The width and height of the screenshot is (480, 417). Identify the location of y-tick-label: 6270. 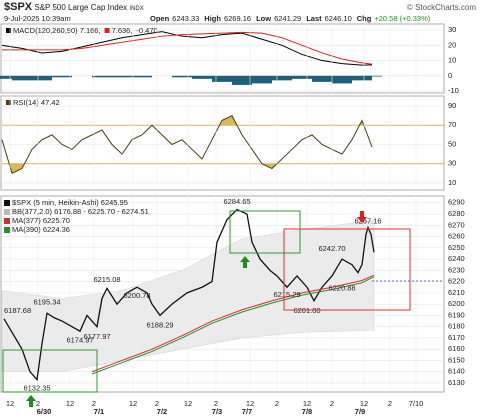
(456, 224).